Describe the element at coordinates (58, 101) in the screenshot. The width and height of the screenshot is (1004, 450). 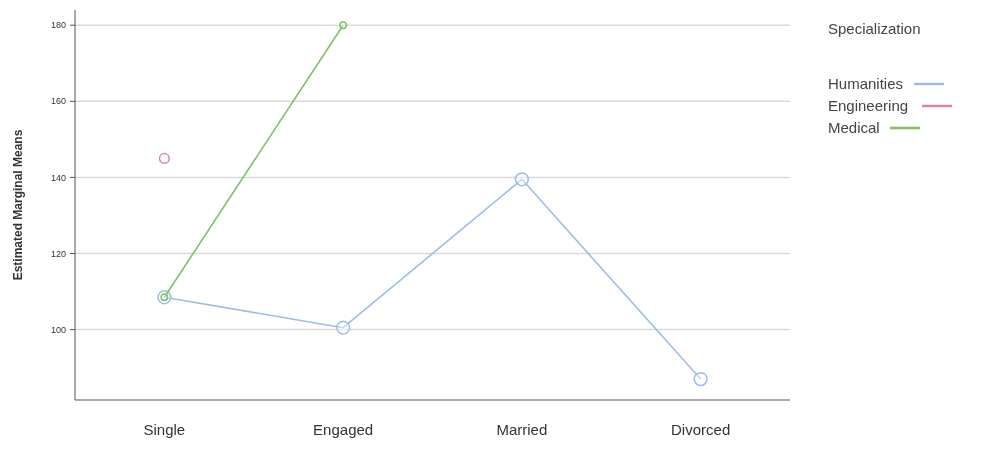
I see `y-tick-label: 160` at that location.